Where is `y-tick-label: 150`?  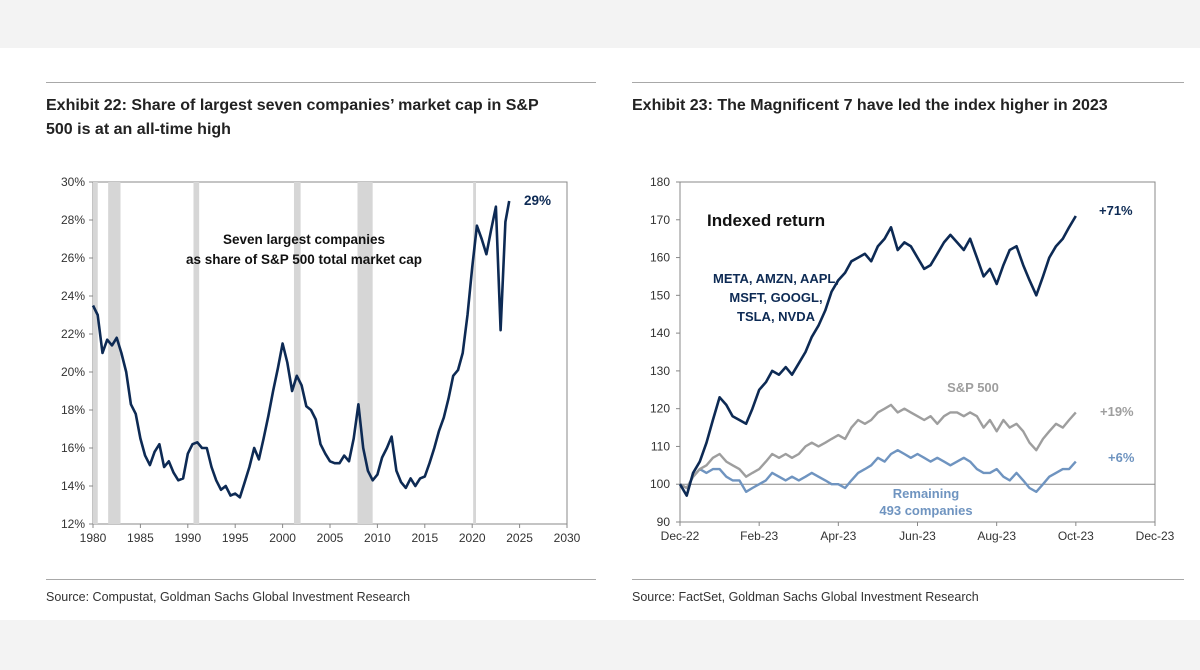
y-tick-label: 150 is located at coordinates (660, 295).